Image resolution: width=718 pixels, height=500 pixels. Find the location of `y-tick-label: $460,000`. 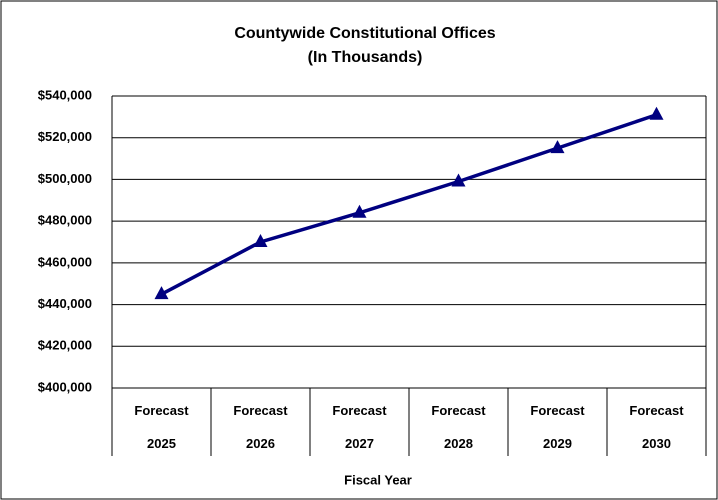

y-tick-label: $460,000 is located at coordinates (65, 261).